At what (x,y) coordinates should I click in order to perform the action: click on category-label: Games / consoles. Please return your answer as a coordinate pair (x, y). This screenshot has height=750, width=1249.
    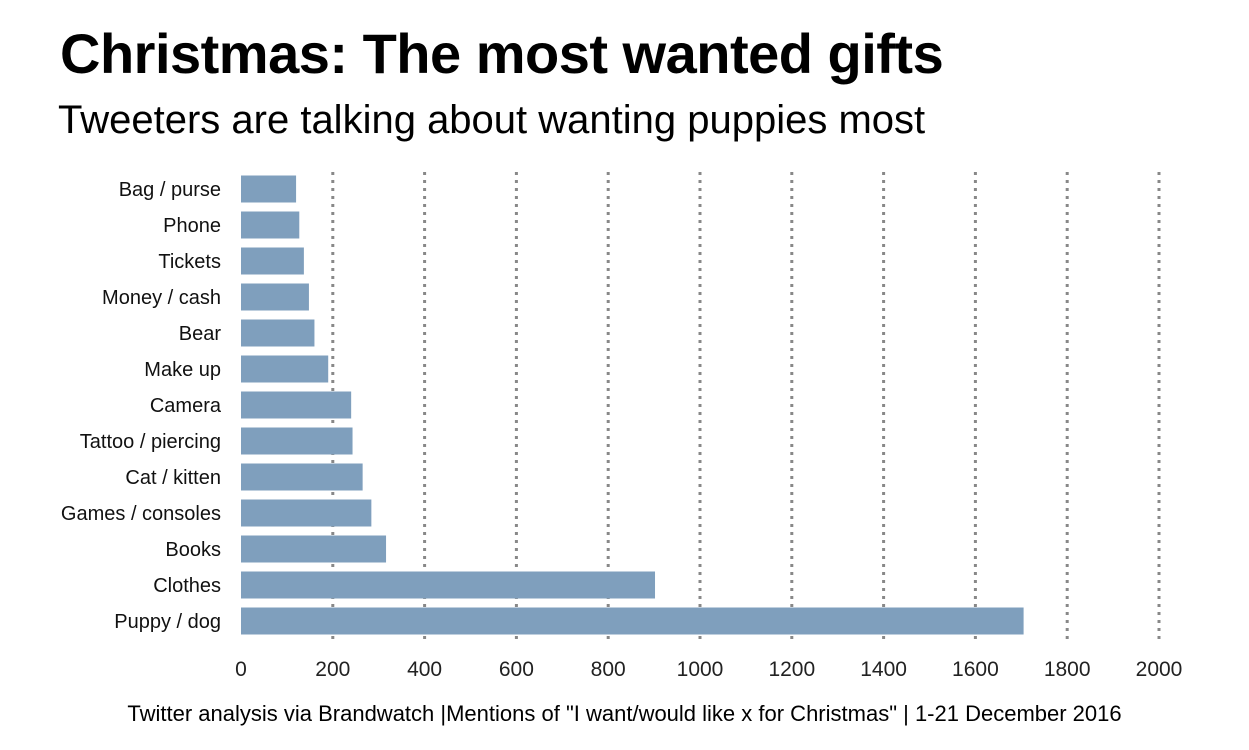
    Looking at the image, I should click on (141, 514).